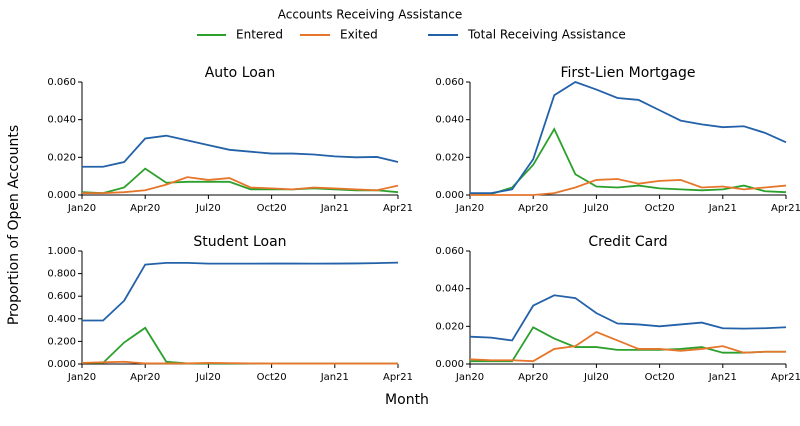 Image resolution: width=800 pixels, height=426 pixels. Describe the element at coordinates (61, 296) in the screenshot. I see `y-tick-label: 0.600` at that location.